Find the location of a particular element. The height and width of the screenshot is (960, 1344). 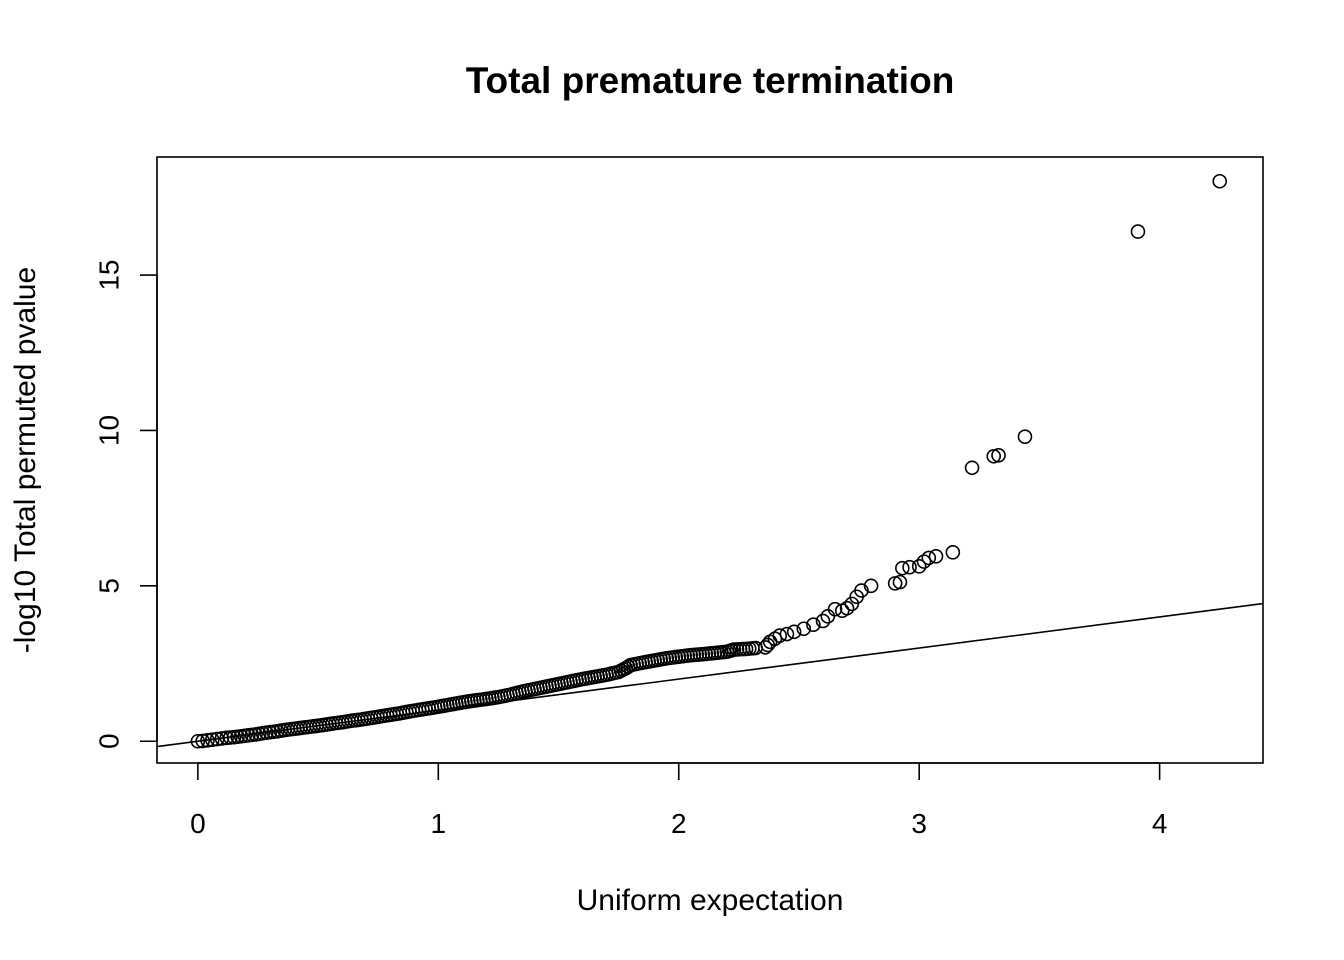

x-tick-label: 4 is located at coordinates (1160, 823).